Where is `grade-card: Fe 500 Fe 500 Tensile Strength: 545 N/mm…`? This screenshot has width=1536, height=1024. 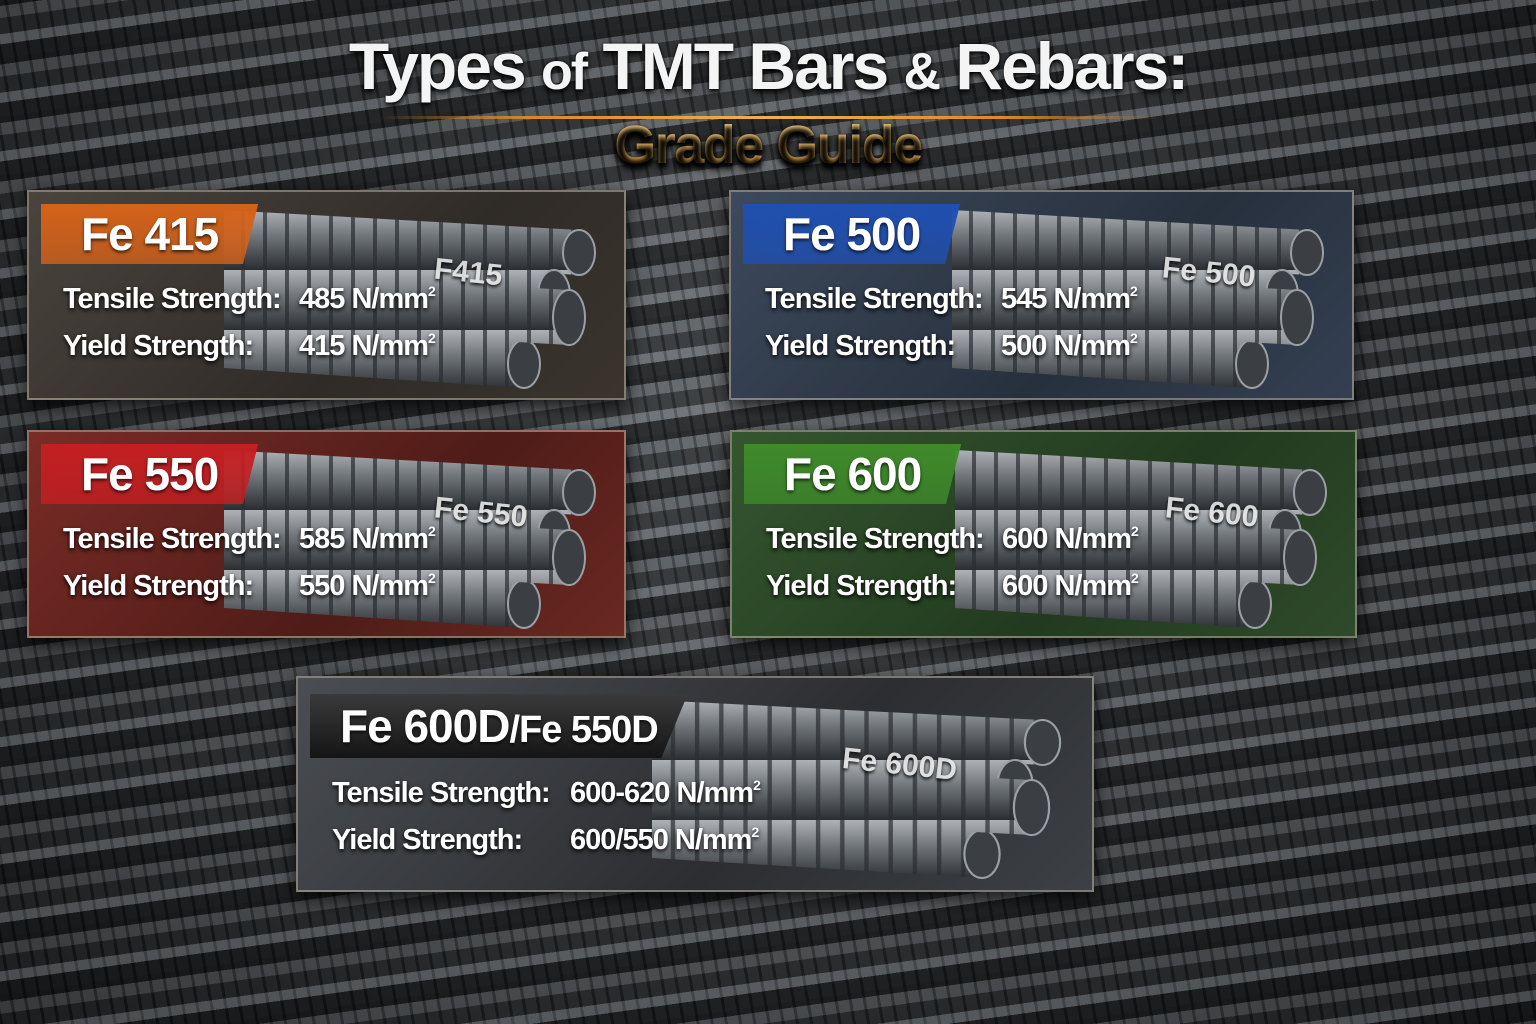 grade-card: Fe 500 Fe 500 Tensile Strength: 545 N/mm… is located at coordinates (1041, 295).